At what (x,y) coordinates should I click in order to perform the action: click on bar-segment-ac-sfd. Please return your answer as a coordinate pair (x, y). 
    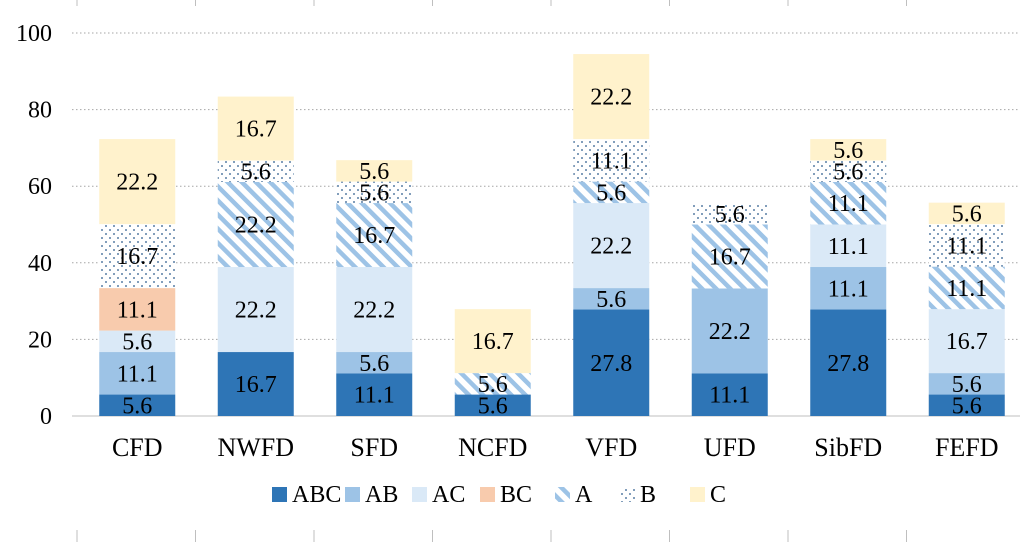
    Looking at the image, I should click on (374, 310).